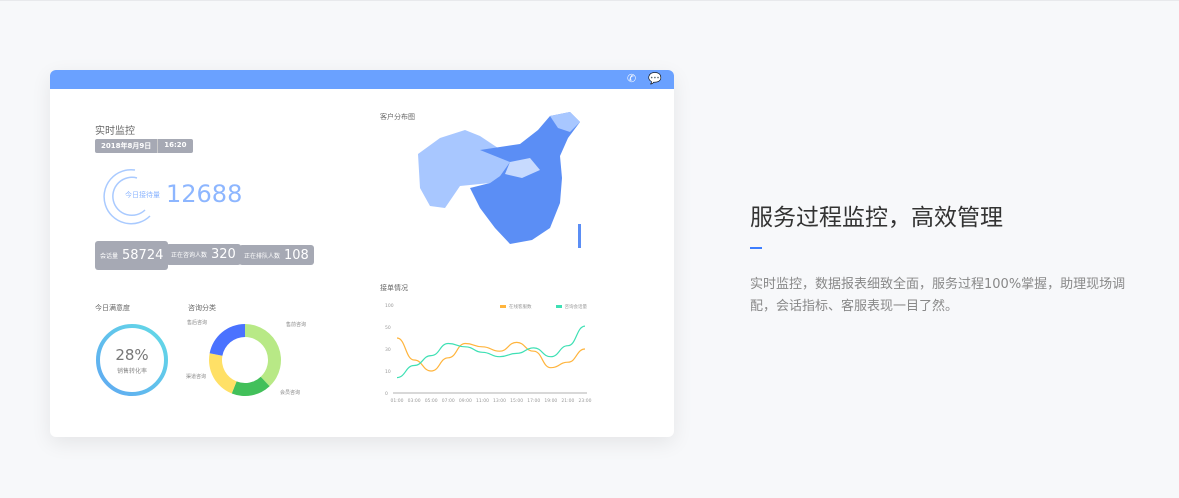  I want to click on legend-item: 咨询会话量, so click(571, 307).